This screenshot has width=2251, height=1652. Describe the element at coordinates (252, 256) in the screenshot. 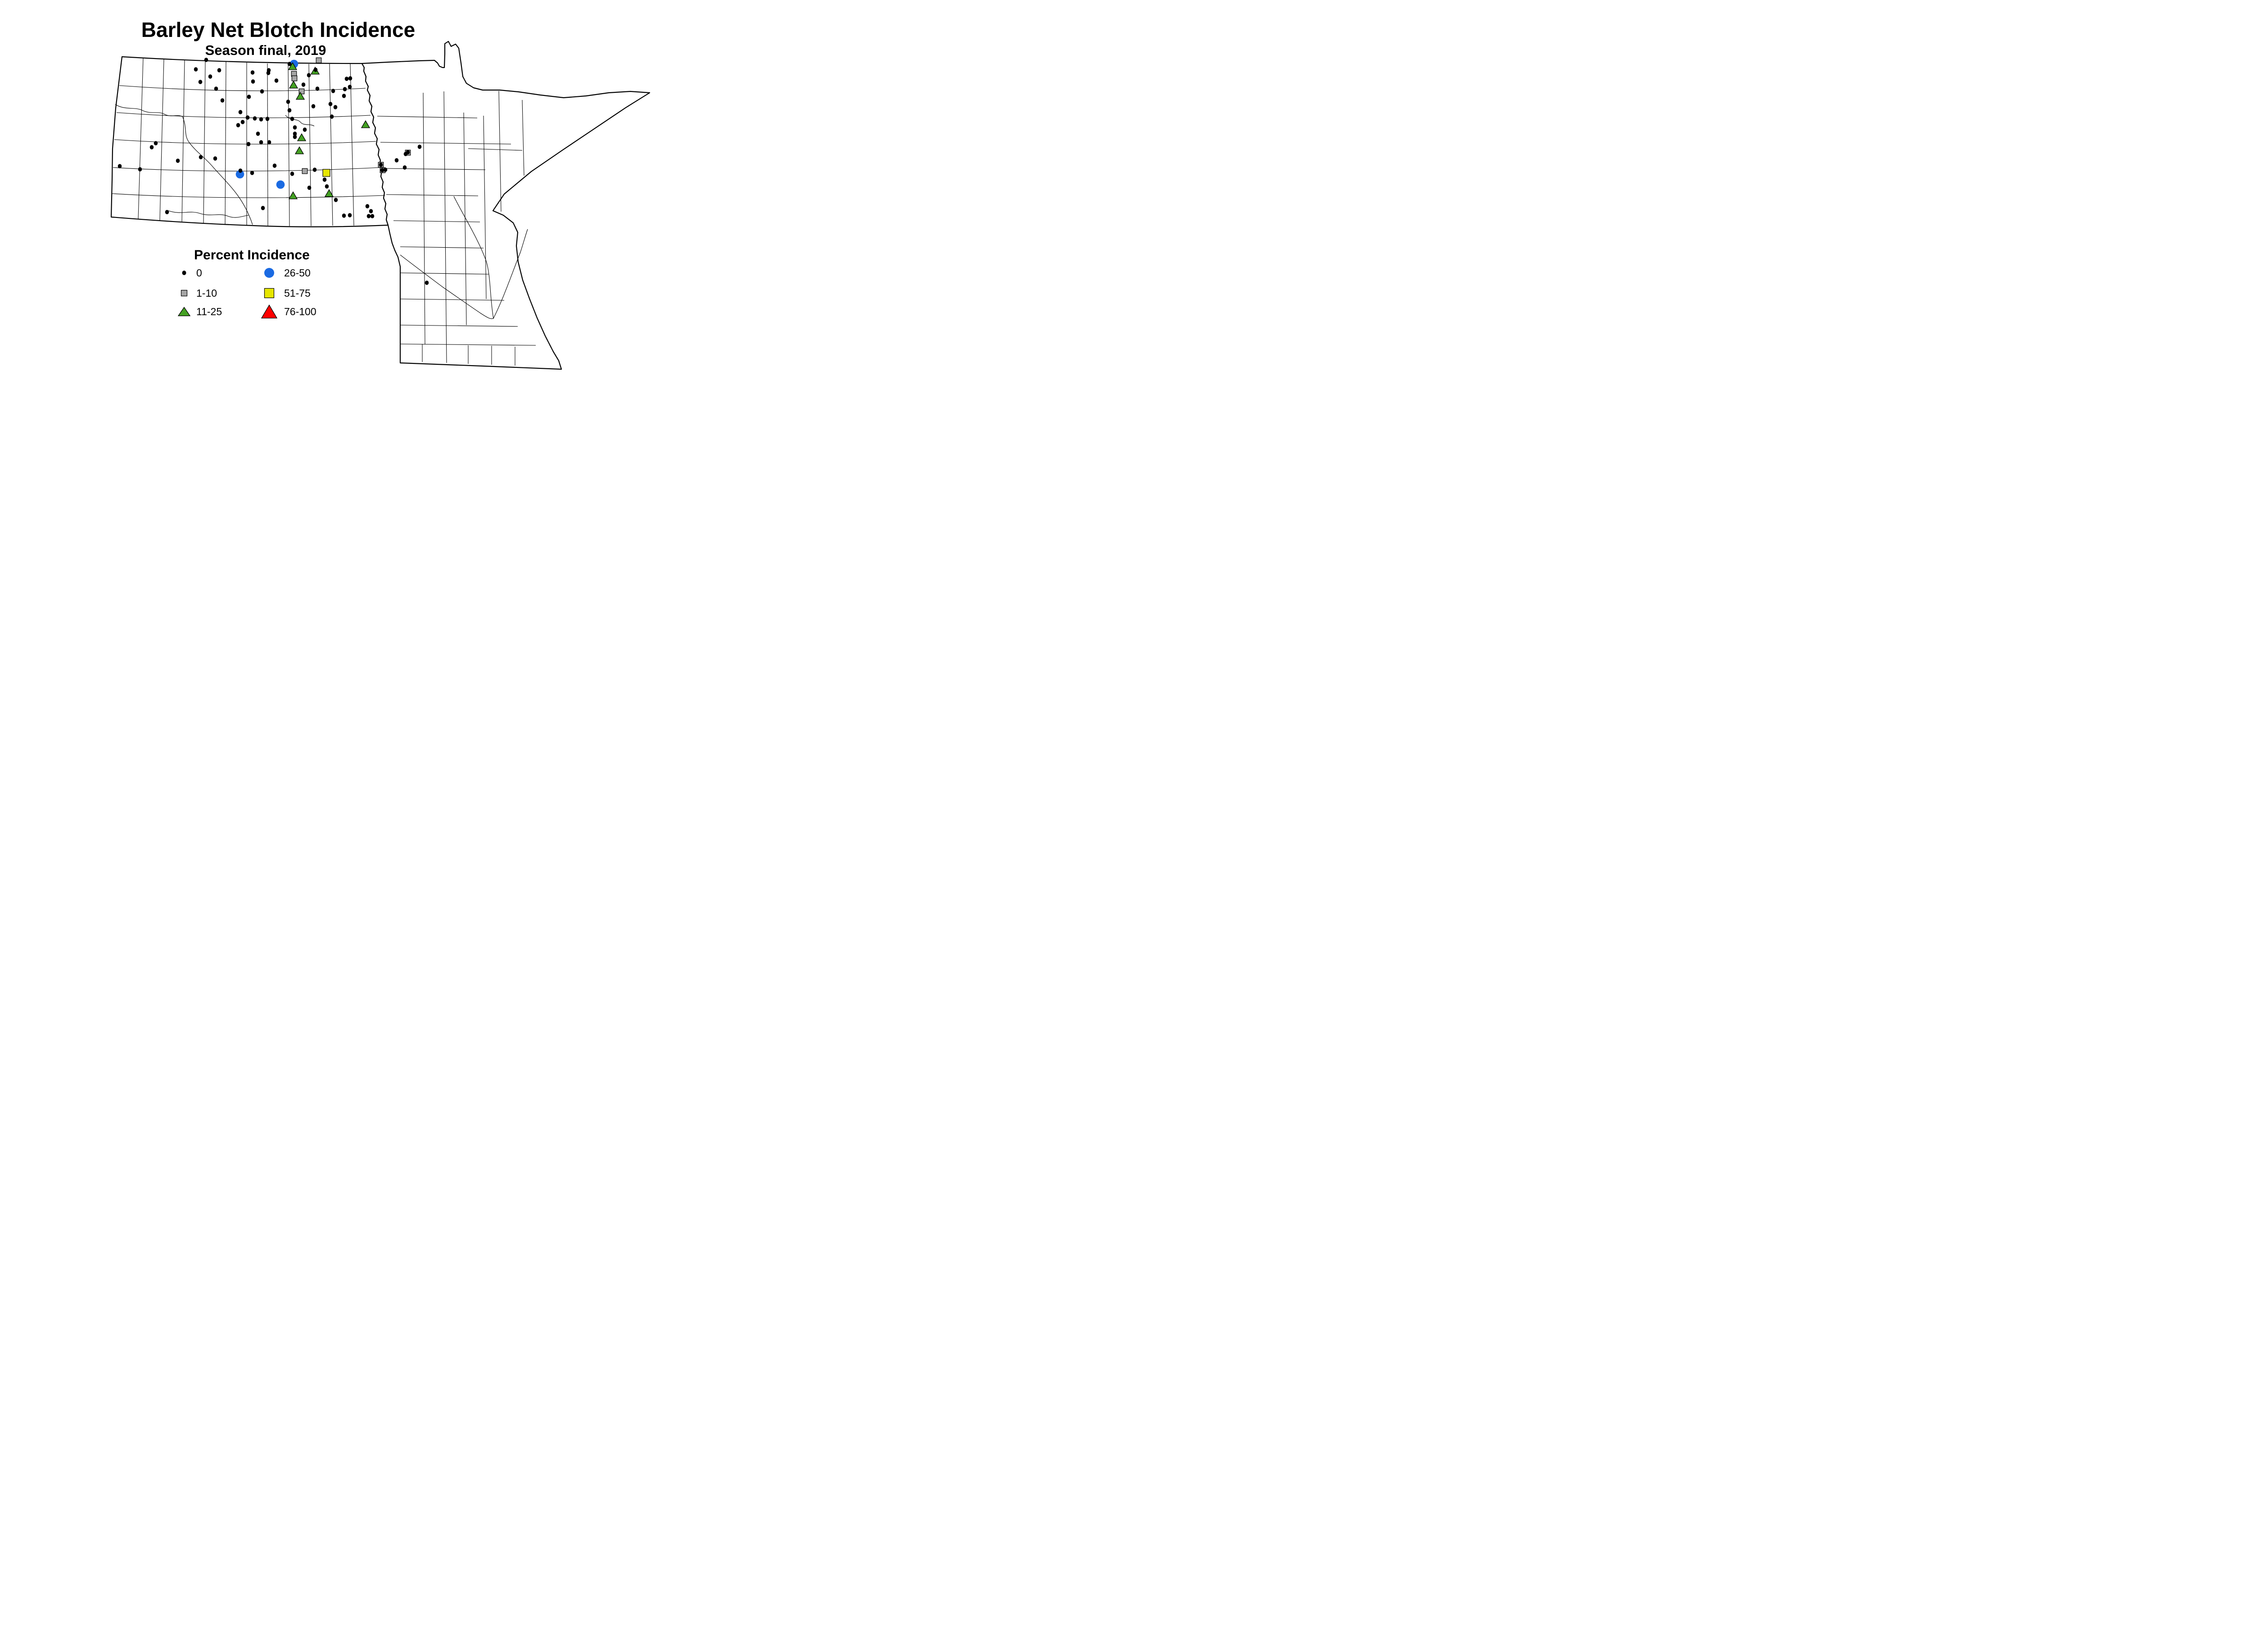

I see `legend-title: Percent Incidence` at that location.